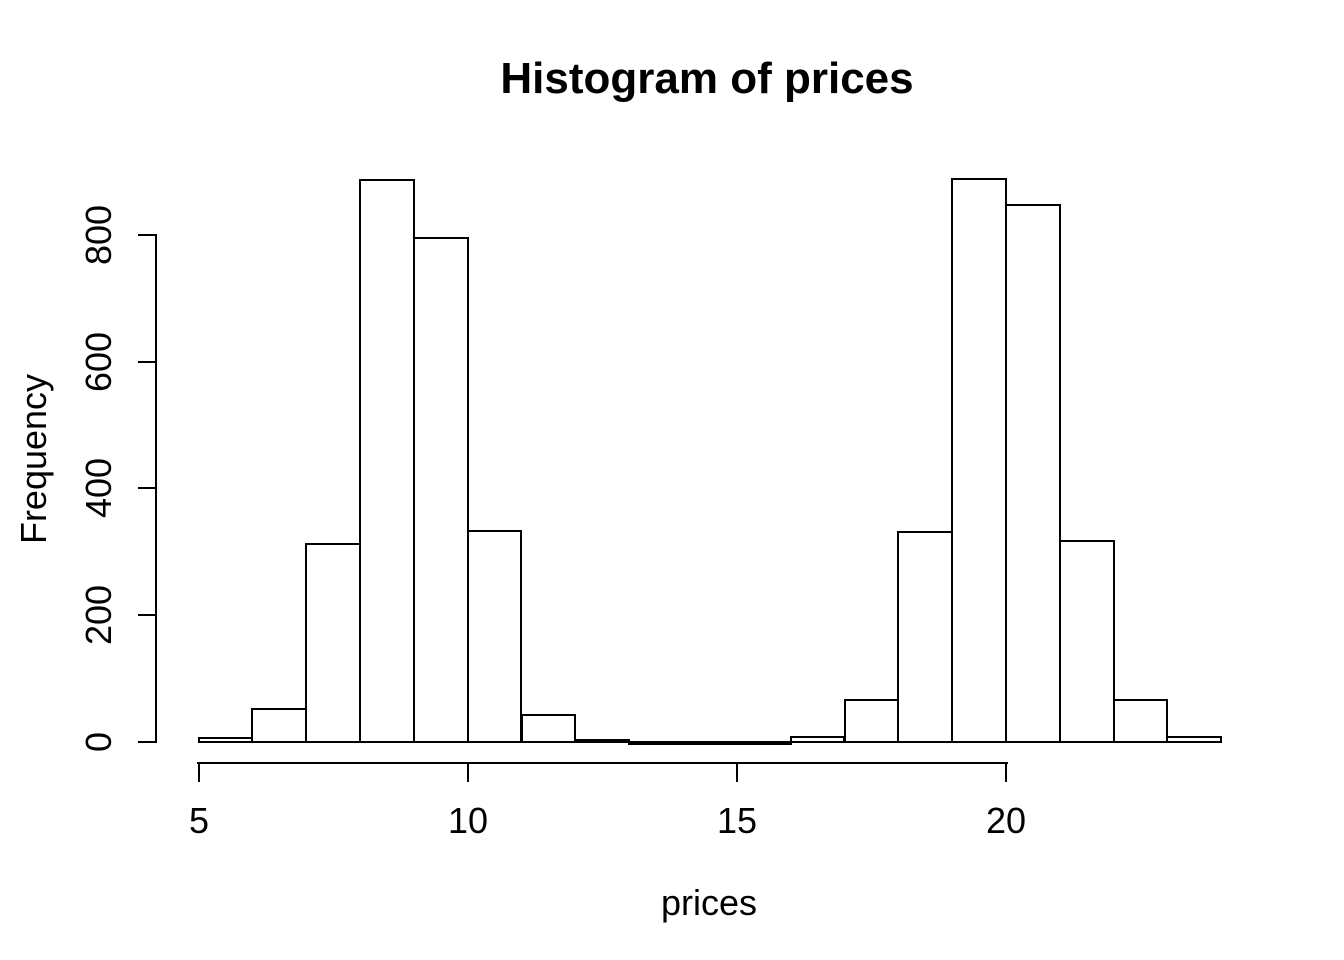 The image size is (1344, 960). What do you see at coordinates (602, 763) in the screenshot?
I see `x-axis-line` at bounding box center [602, 763].